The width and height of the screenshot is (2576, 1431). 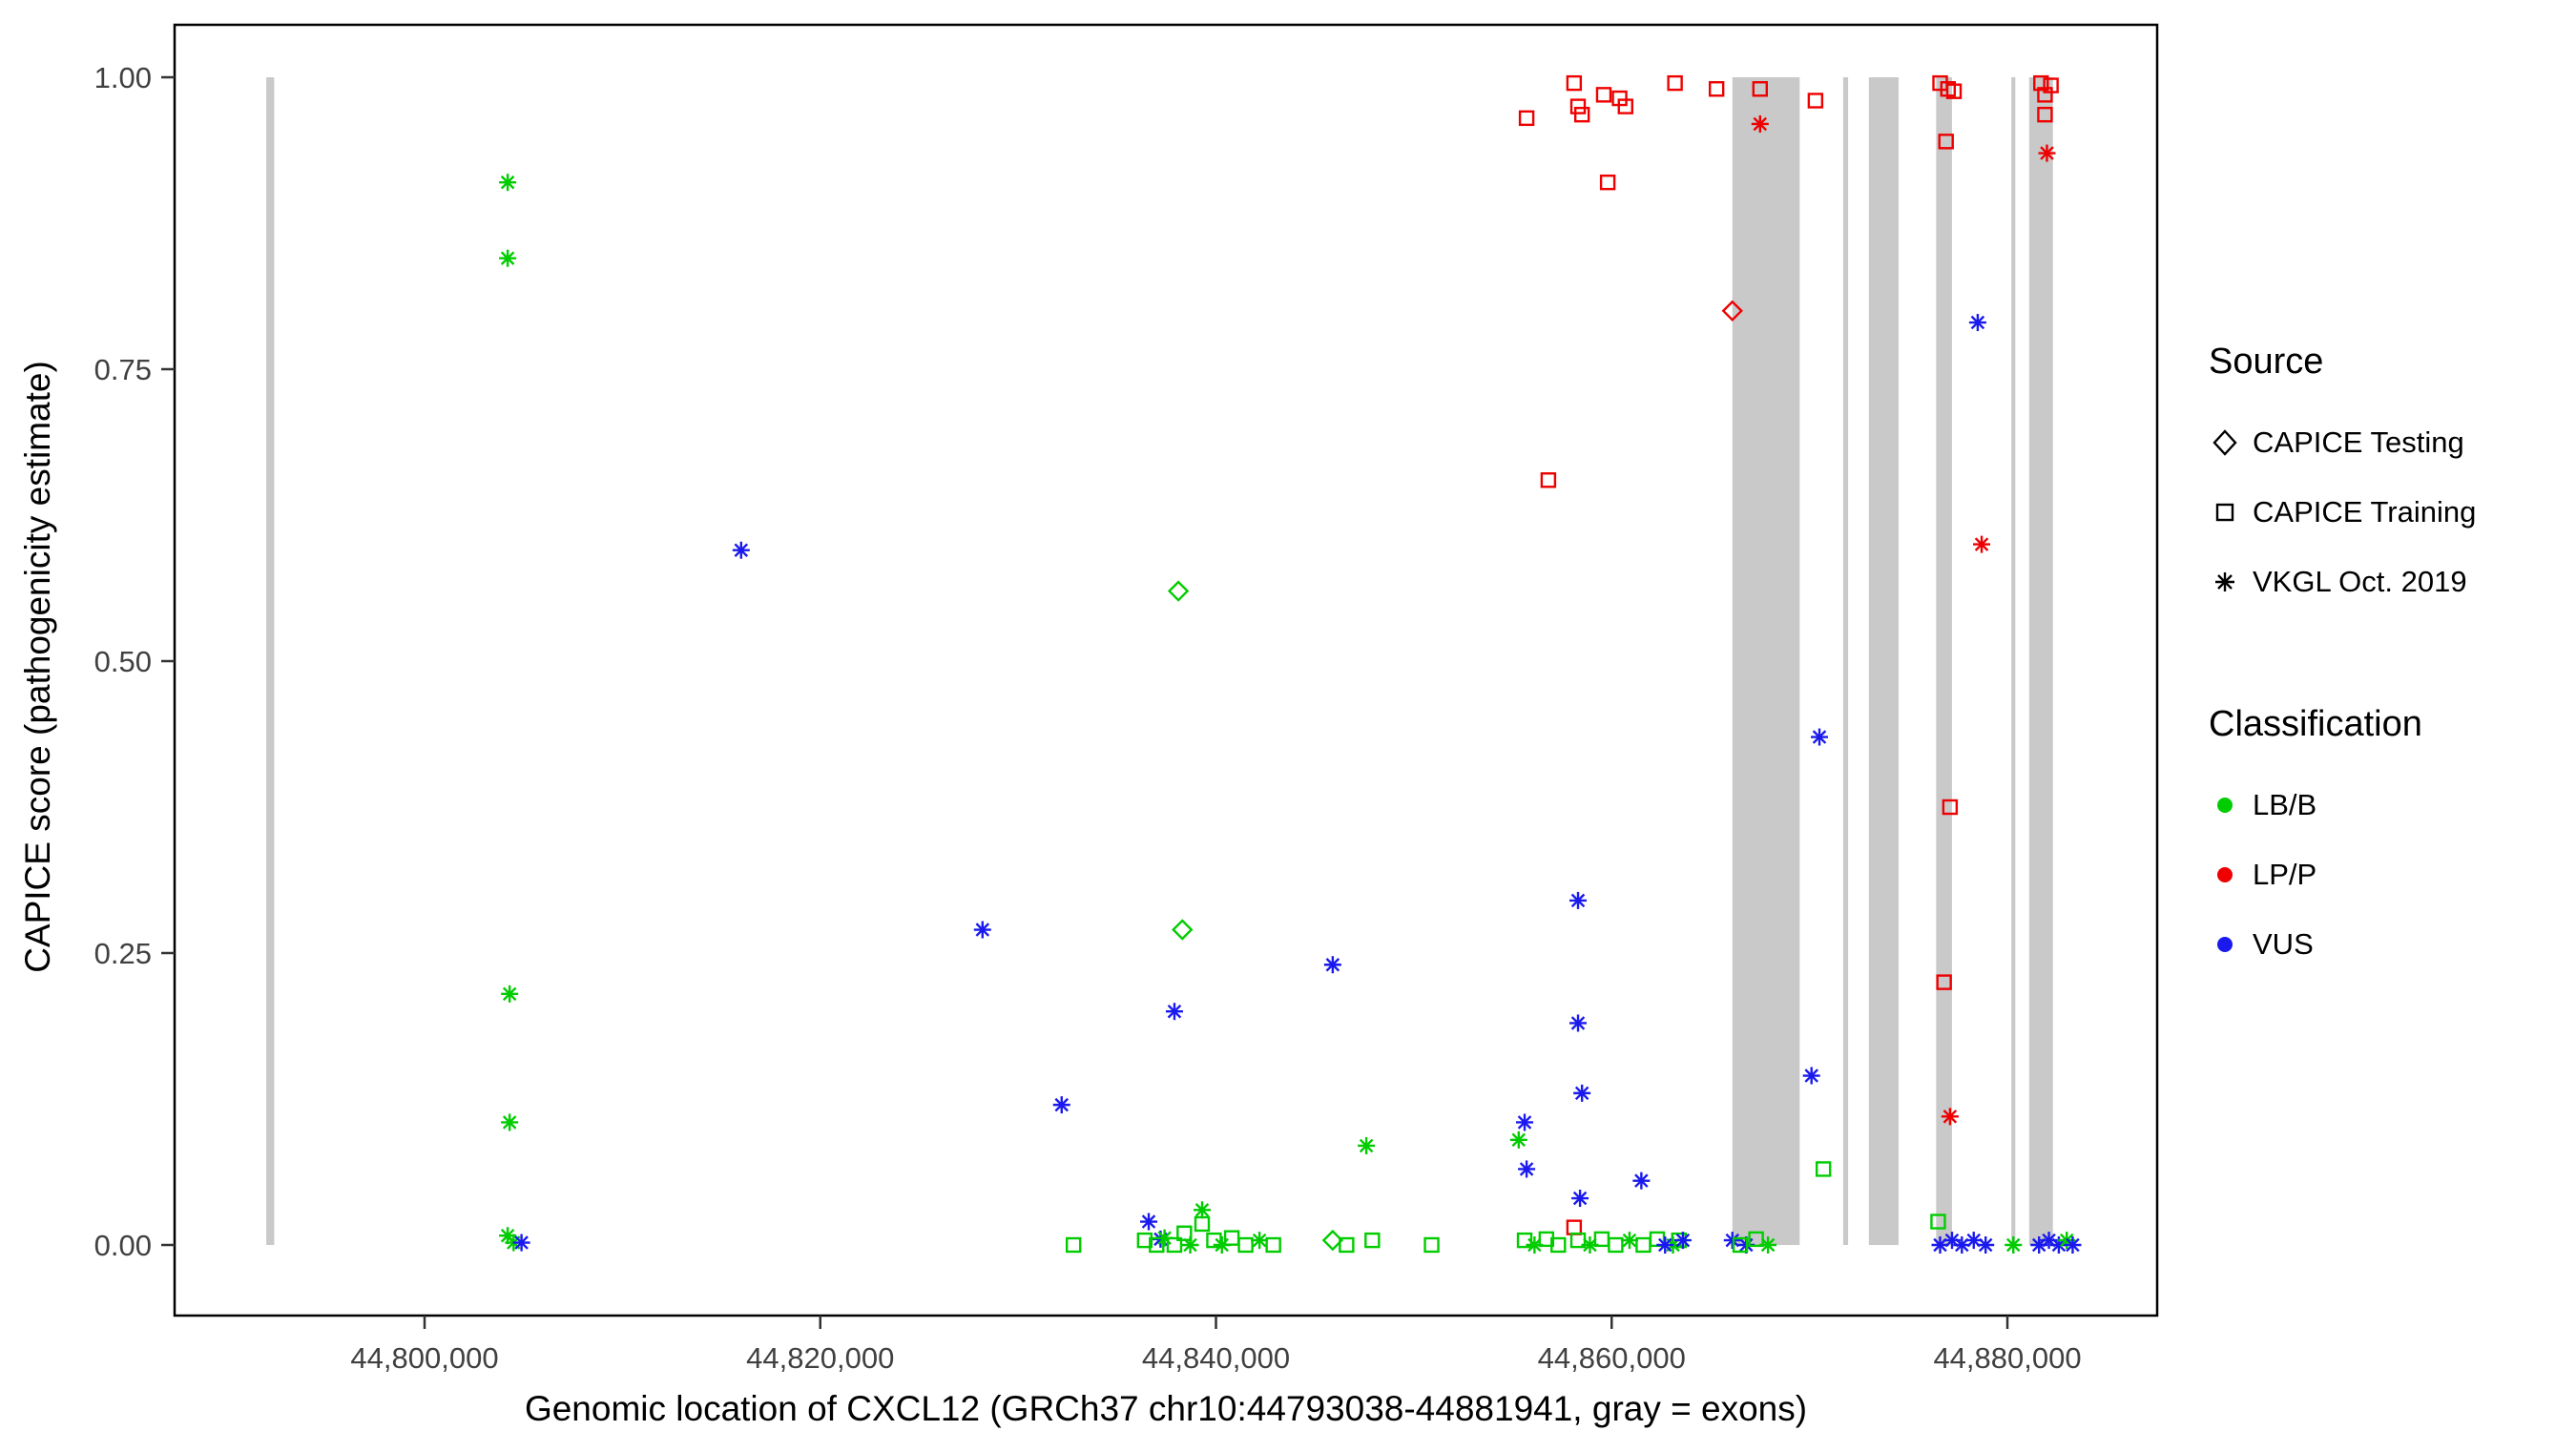 I want to click on legend-item-capice-testing: CAPICE Testing, so click(x=2390, y=442).